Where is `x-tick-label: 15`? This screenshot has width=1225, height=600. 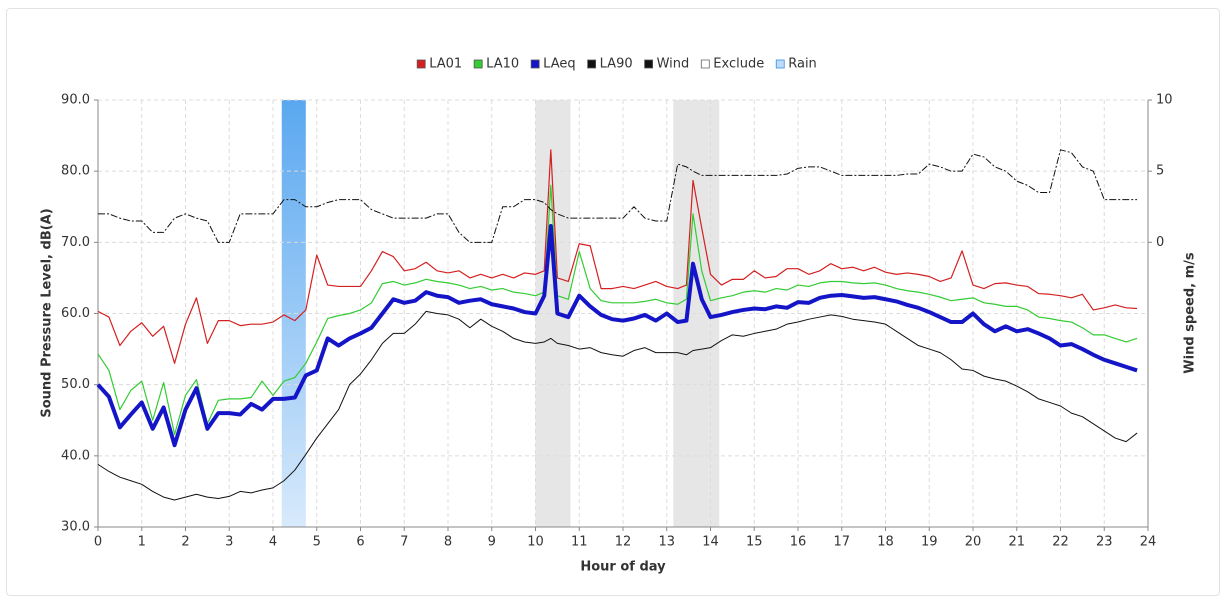
x-tick-label: 15 is located at coordinates (754, 542).